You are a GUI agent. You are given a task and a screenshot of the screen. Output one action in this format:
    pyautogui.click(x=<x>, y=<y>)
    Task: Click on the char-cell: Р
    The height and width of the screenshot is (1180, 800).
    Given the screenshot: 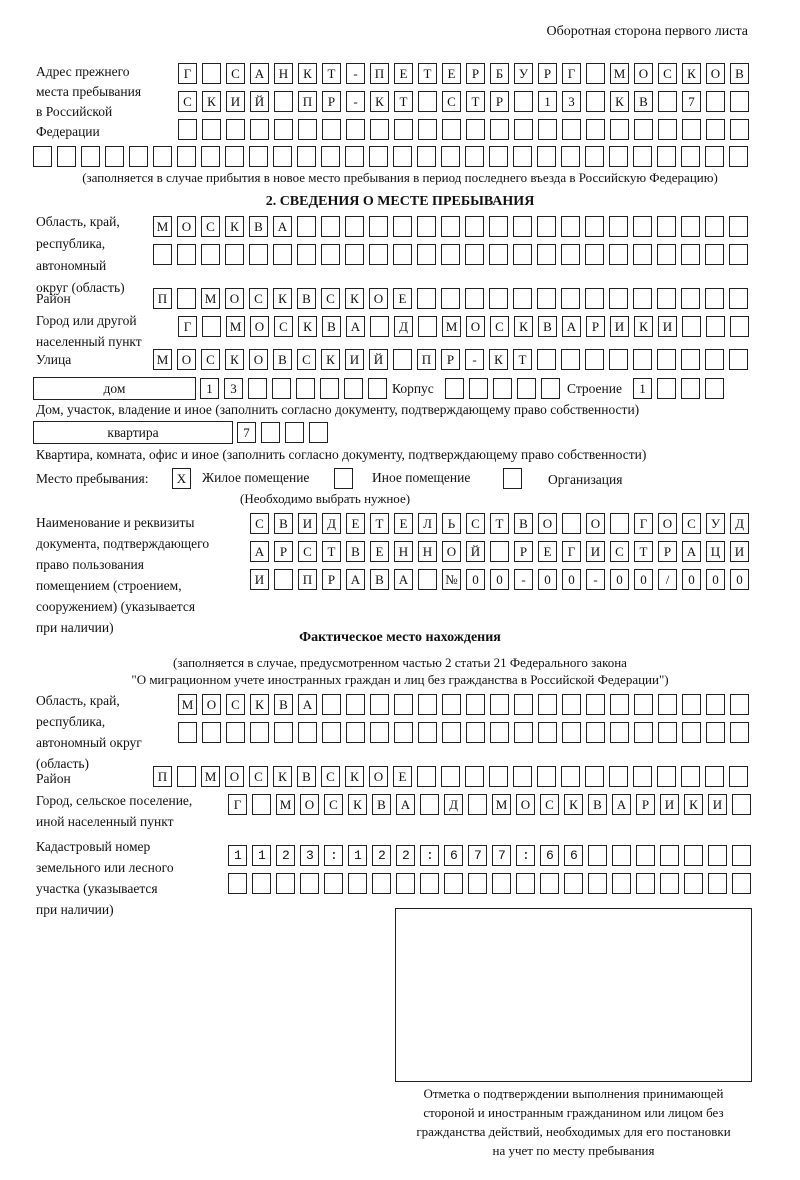 What is the action you would take?
    pyautogui.click(x=667, y=551)
    